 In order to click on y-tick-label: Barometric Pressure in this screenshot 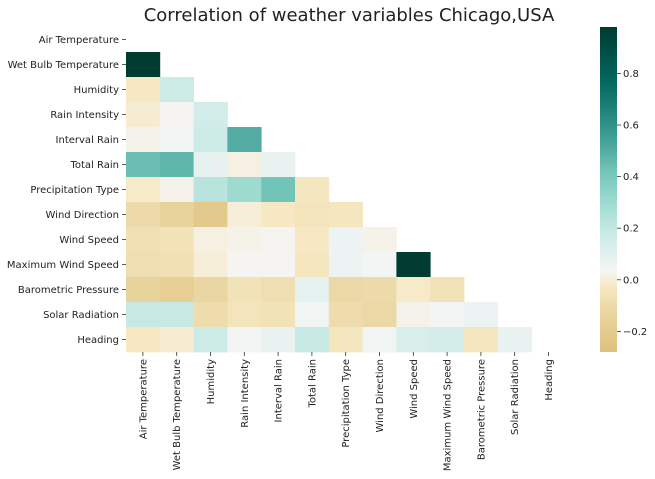, I will do `click(68, 290)`.